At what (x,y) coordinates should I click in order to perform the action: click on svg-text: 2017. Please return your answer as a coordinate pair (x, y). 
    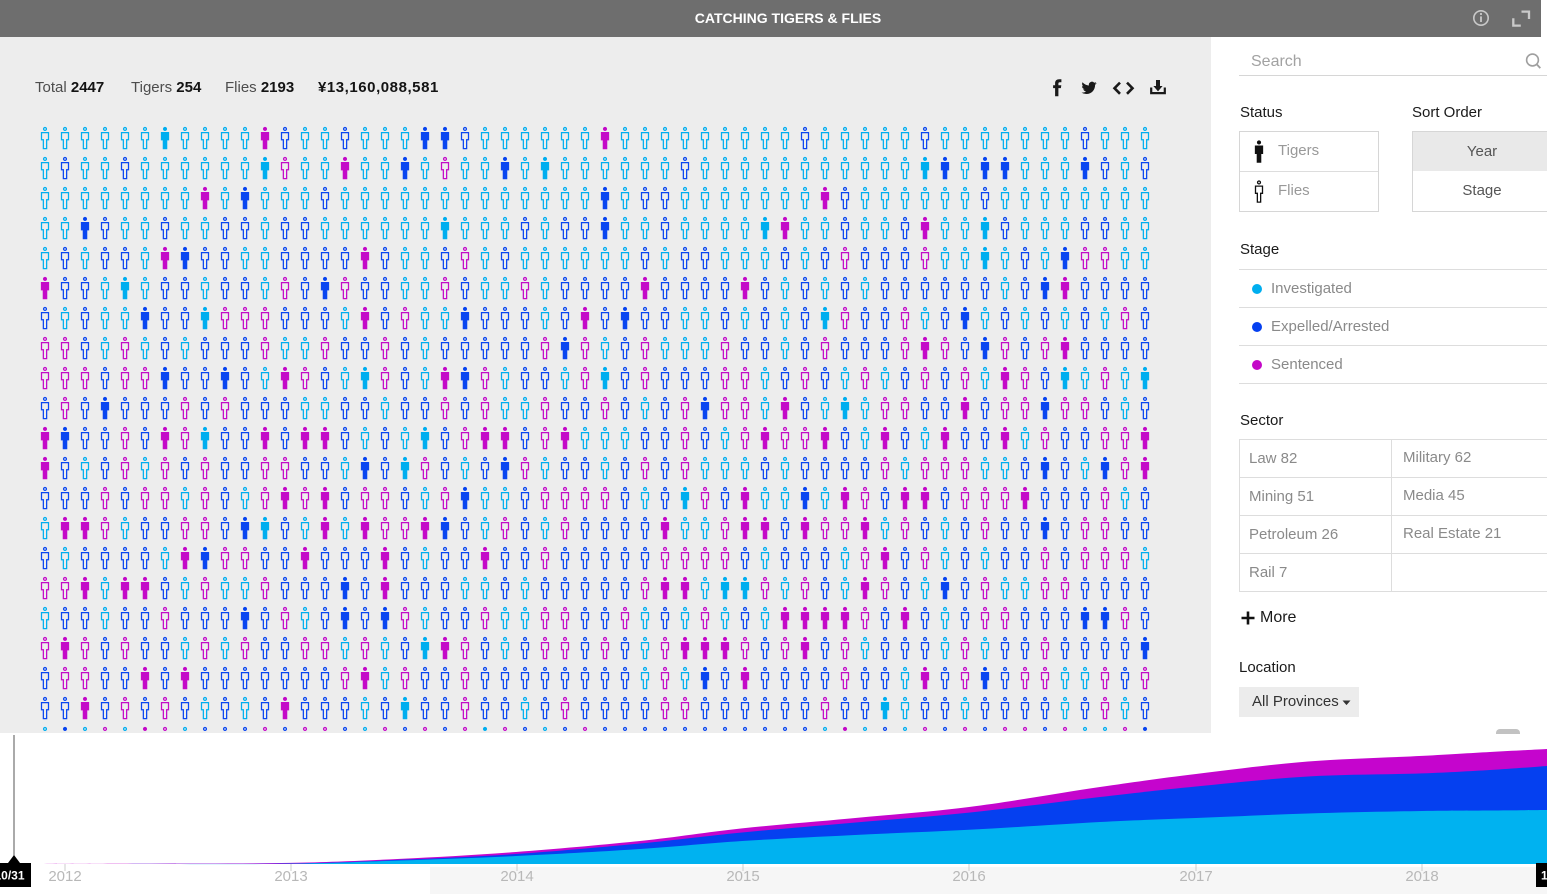
    Looking at the image, I should click on (1195, 876).